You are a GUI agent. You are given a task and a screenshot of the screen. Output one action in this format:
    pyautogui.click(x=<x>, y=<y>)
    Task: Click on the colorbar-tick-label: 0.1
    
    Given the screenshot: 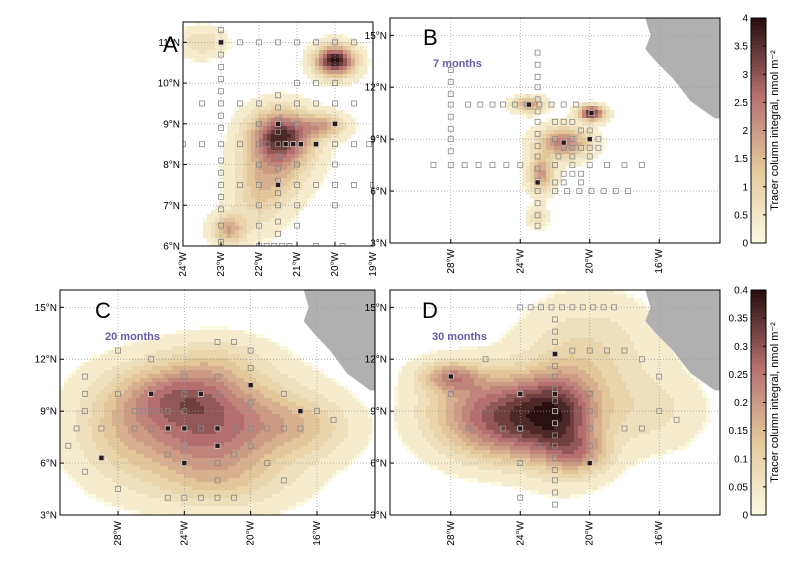 What is the action you would take?
    pyautogui.click(x=741, y=459)
    